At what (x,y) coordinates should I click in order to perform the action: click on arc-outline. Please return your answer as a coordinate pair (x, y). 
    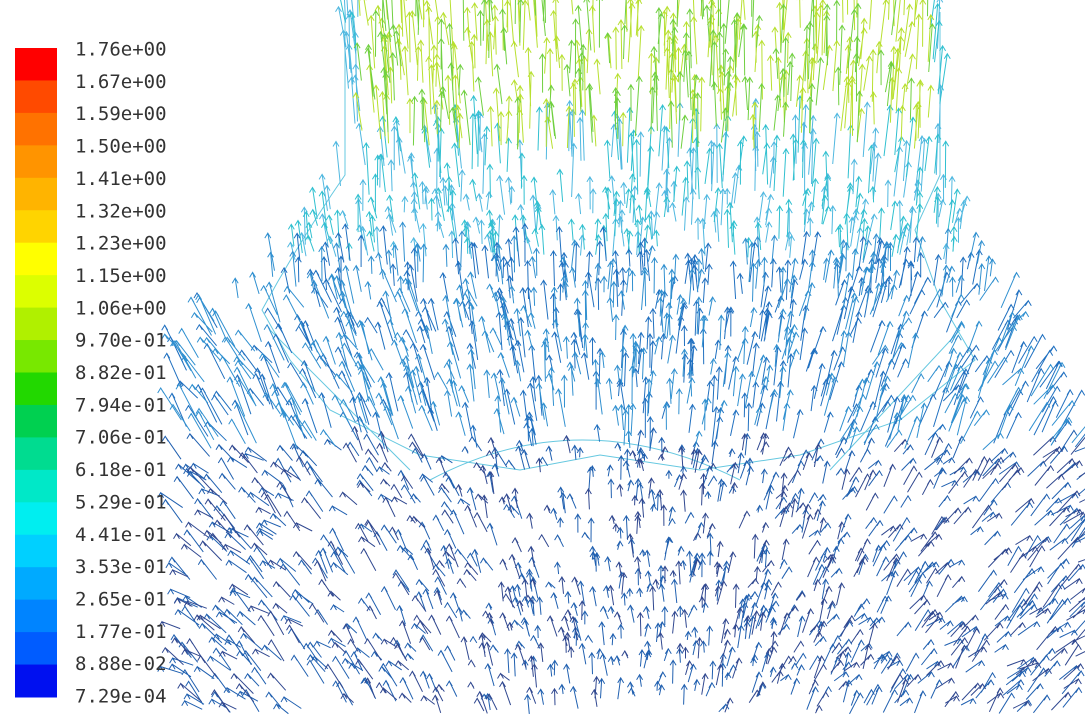
    Looking at the image, I should click on (585, 460).